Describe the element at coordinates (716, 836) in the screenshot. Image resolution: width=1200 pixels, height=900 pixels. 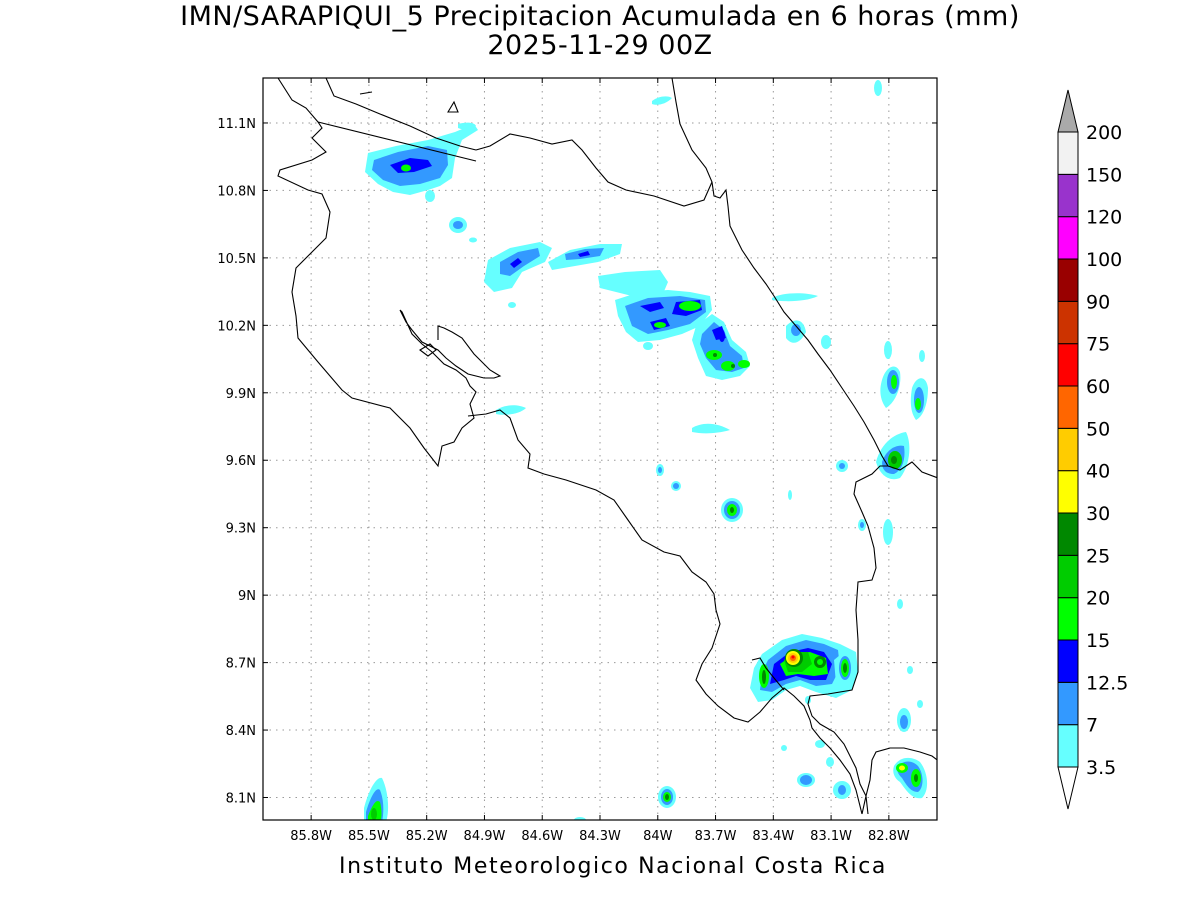
I see `lon-tick-label: 83.7W` at that location.